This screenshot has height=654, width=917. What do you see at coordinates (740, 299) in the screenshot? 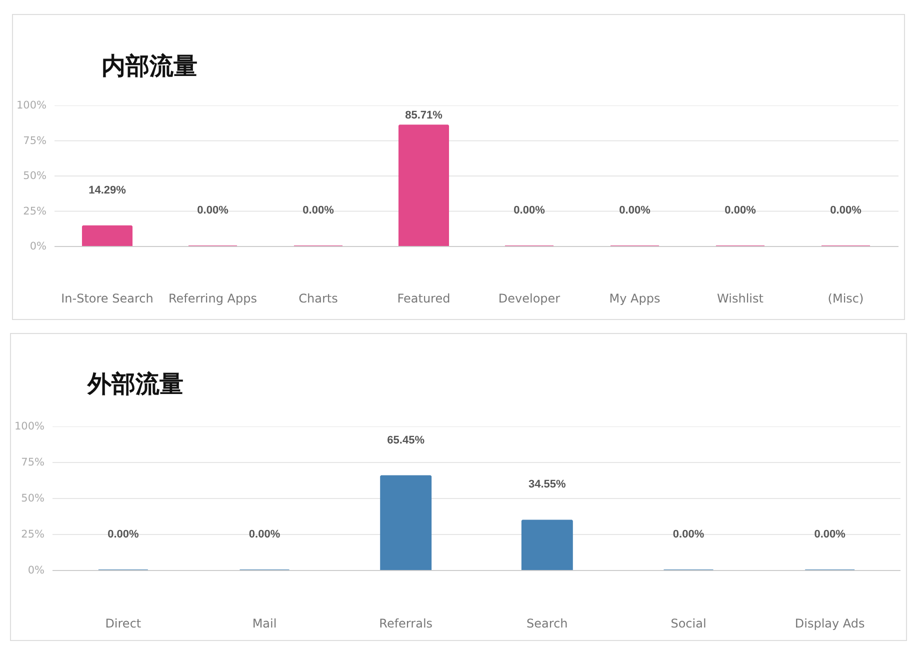
I see `x-tick-label: Wishlist` at bounding box center [740, 299].